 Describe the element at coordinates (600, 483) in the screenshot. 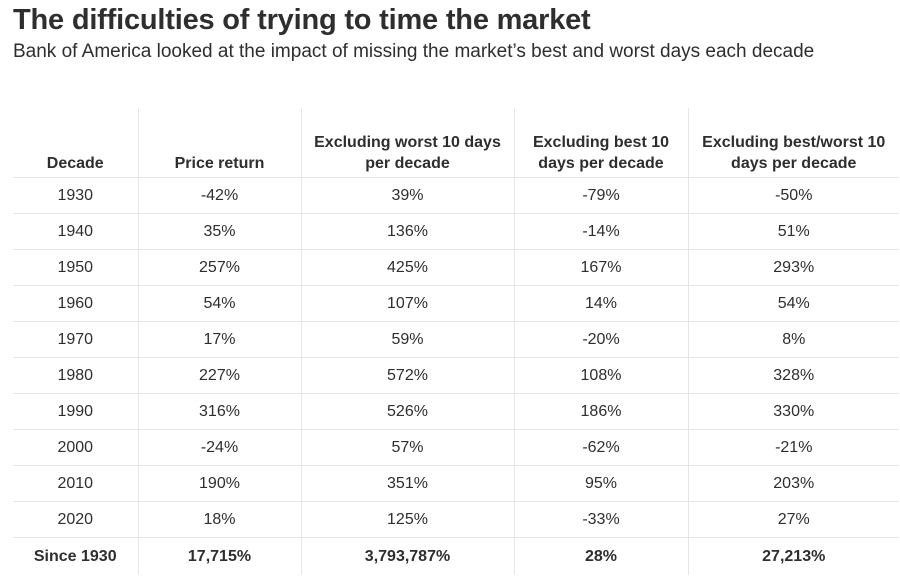

I see `cell-excluding-best: 95%` at that location.